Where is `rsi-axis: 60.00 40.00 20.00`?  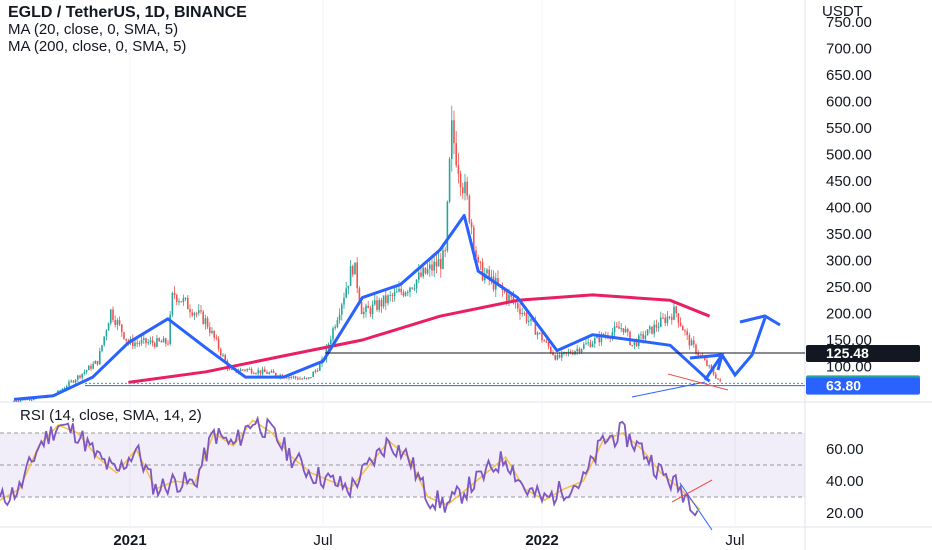 rsi-axis: 60.00 40.00 20.00 is located at coordinates (845, 481).